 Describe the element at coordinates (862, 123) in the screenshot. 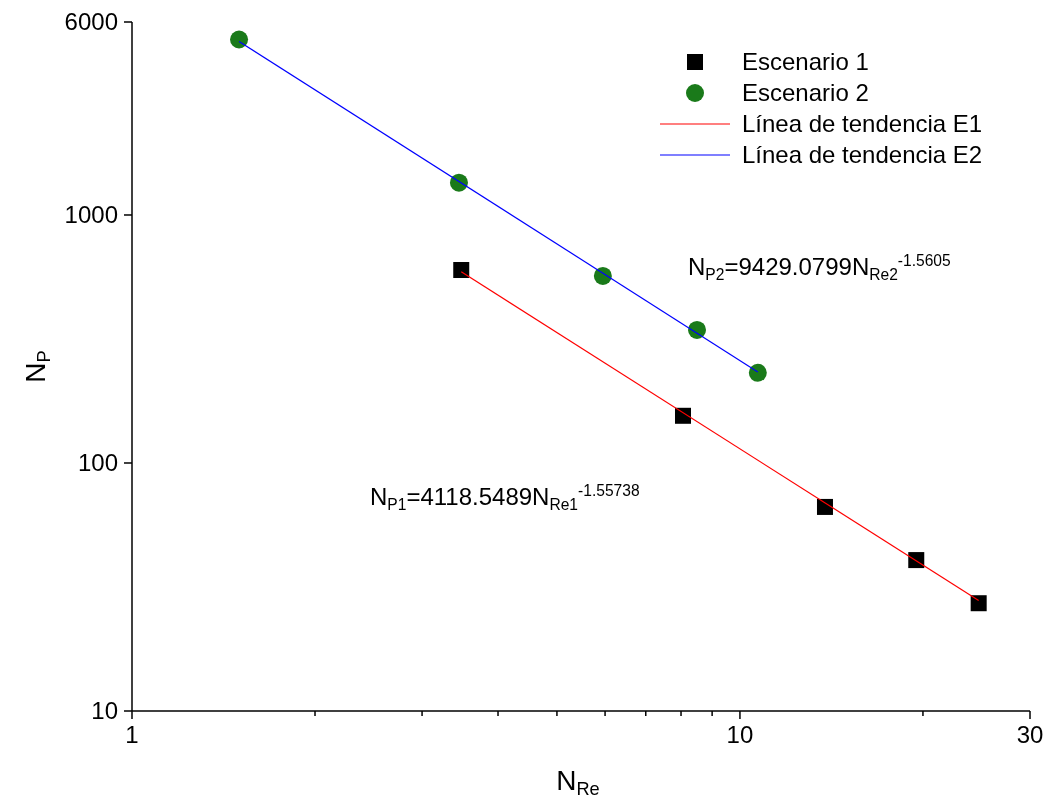

I see `legend-label: Línea de tendencia E1` at that location.